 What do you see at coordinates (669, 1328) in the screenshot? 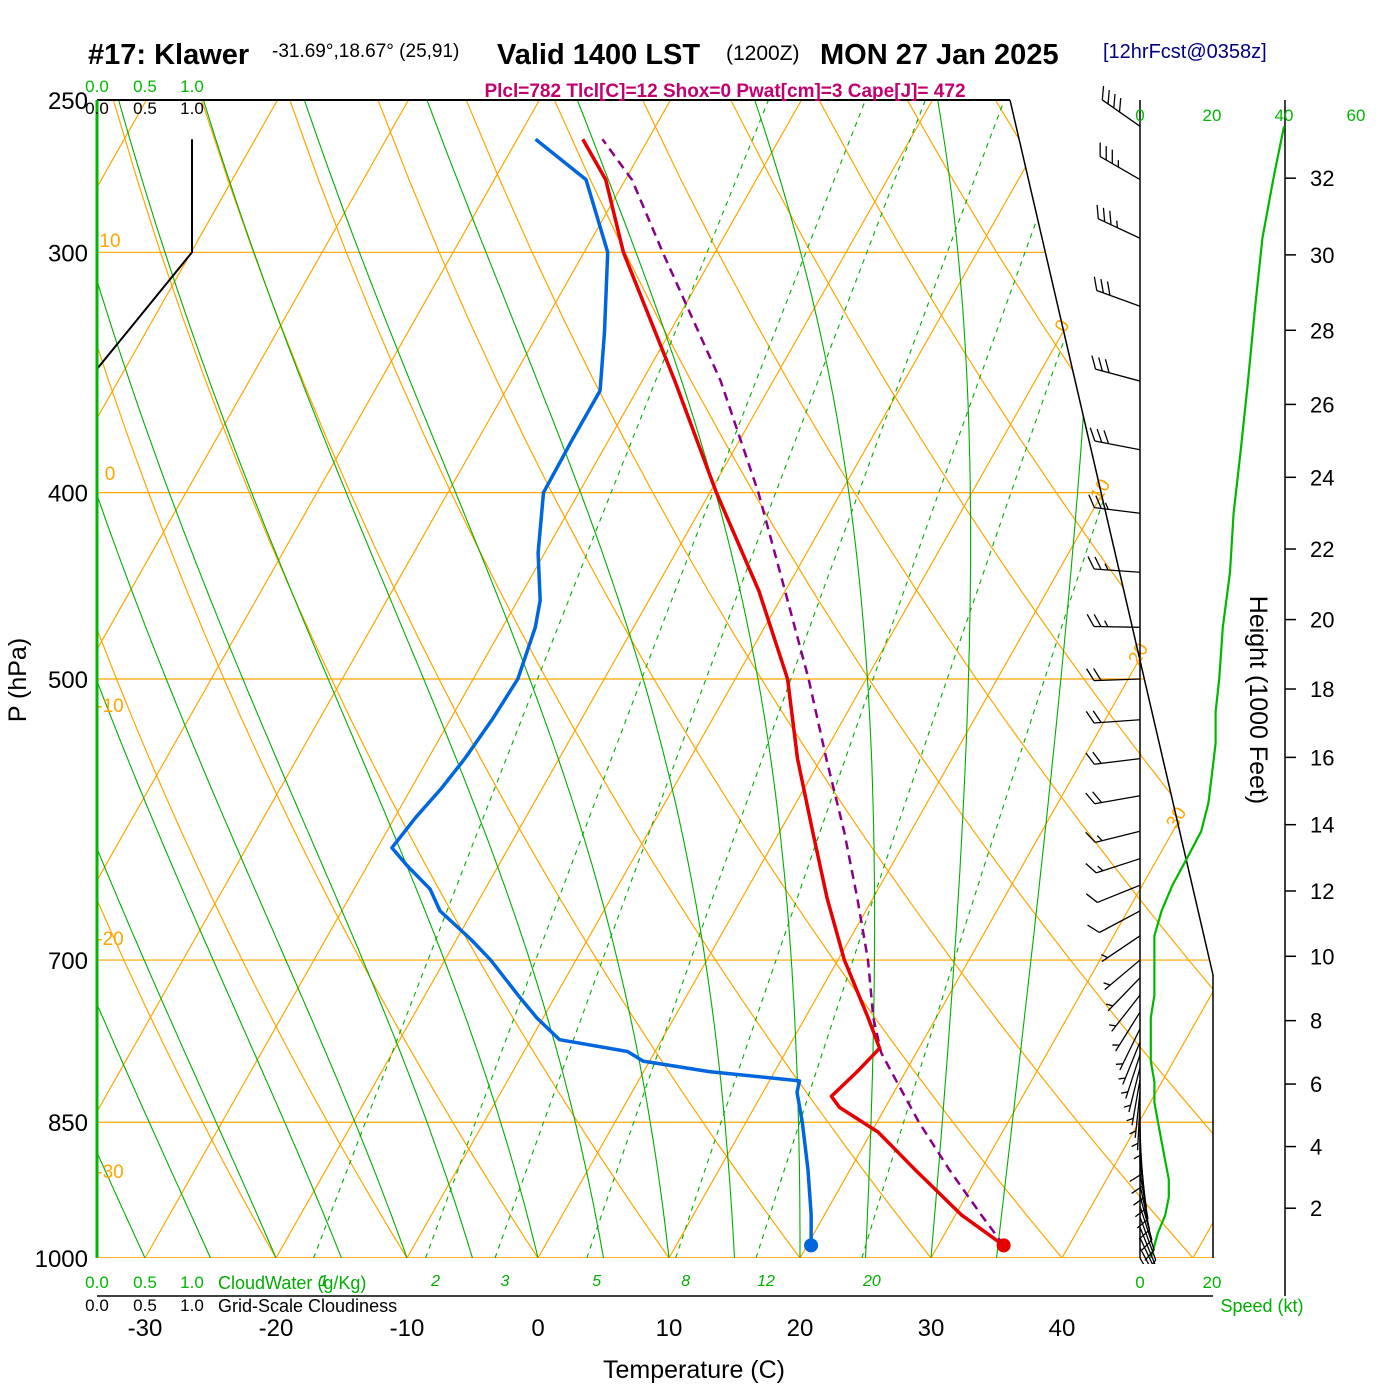
I see `temp-tick-label: 10` at bounding box center [669, 1328].